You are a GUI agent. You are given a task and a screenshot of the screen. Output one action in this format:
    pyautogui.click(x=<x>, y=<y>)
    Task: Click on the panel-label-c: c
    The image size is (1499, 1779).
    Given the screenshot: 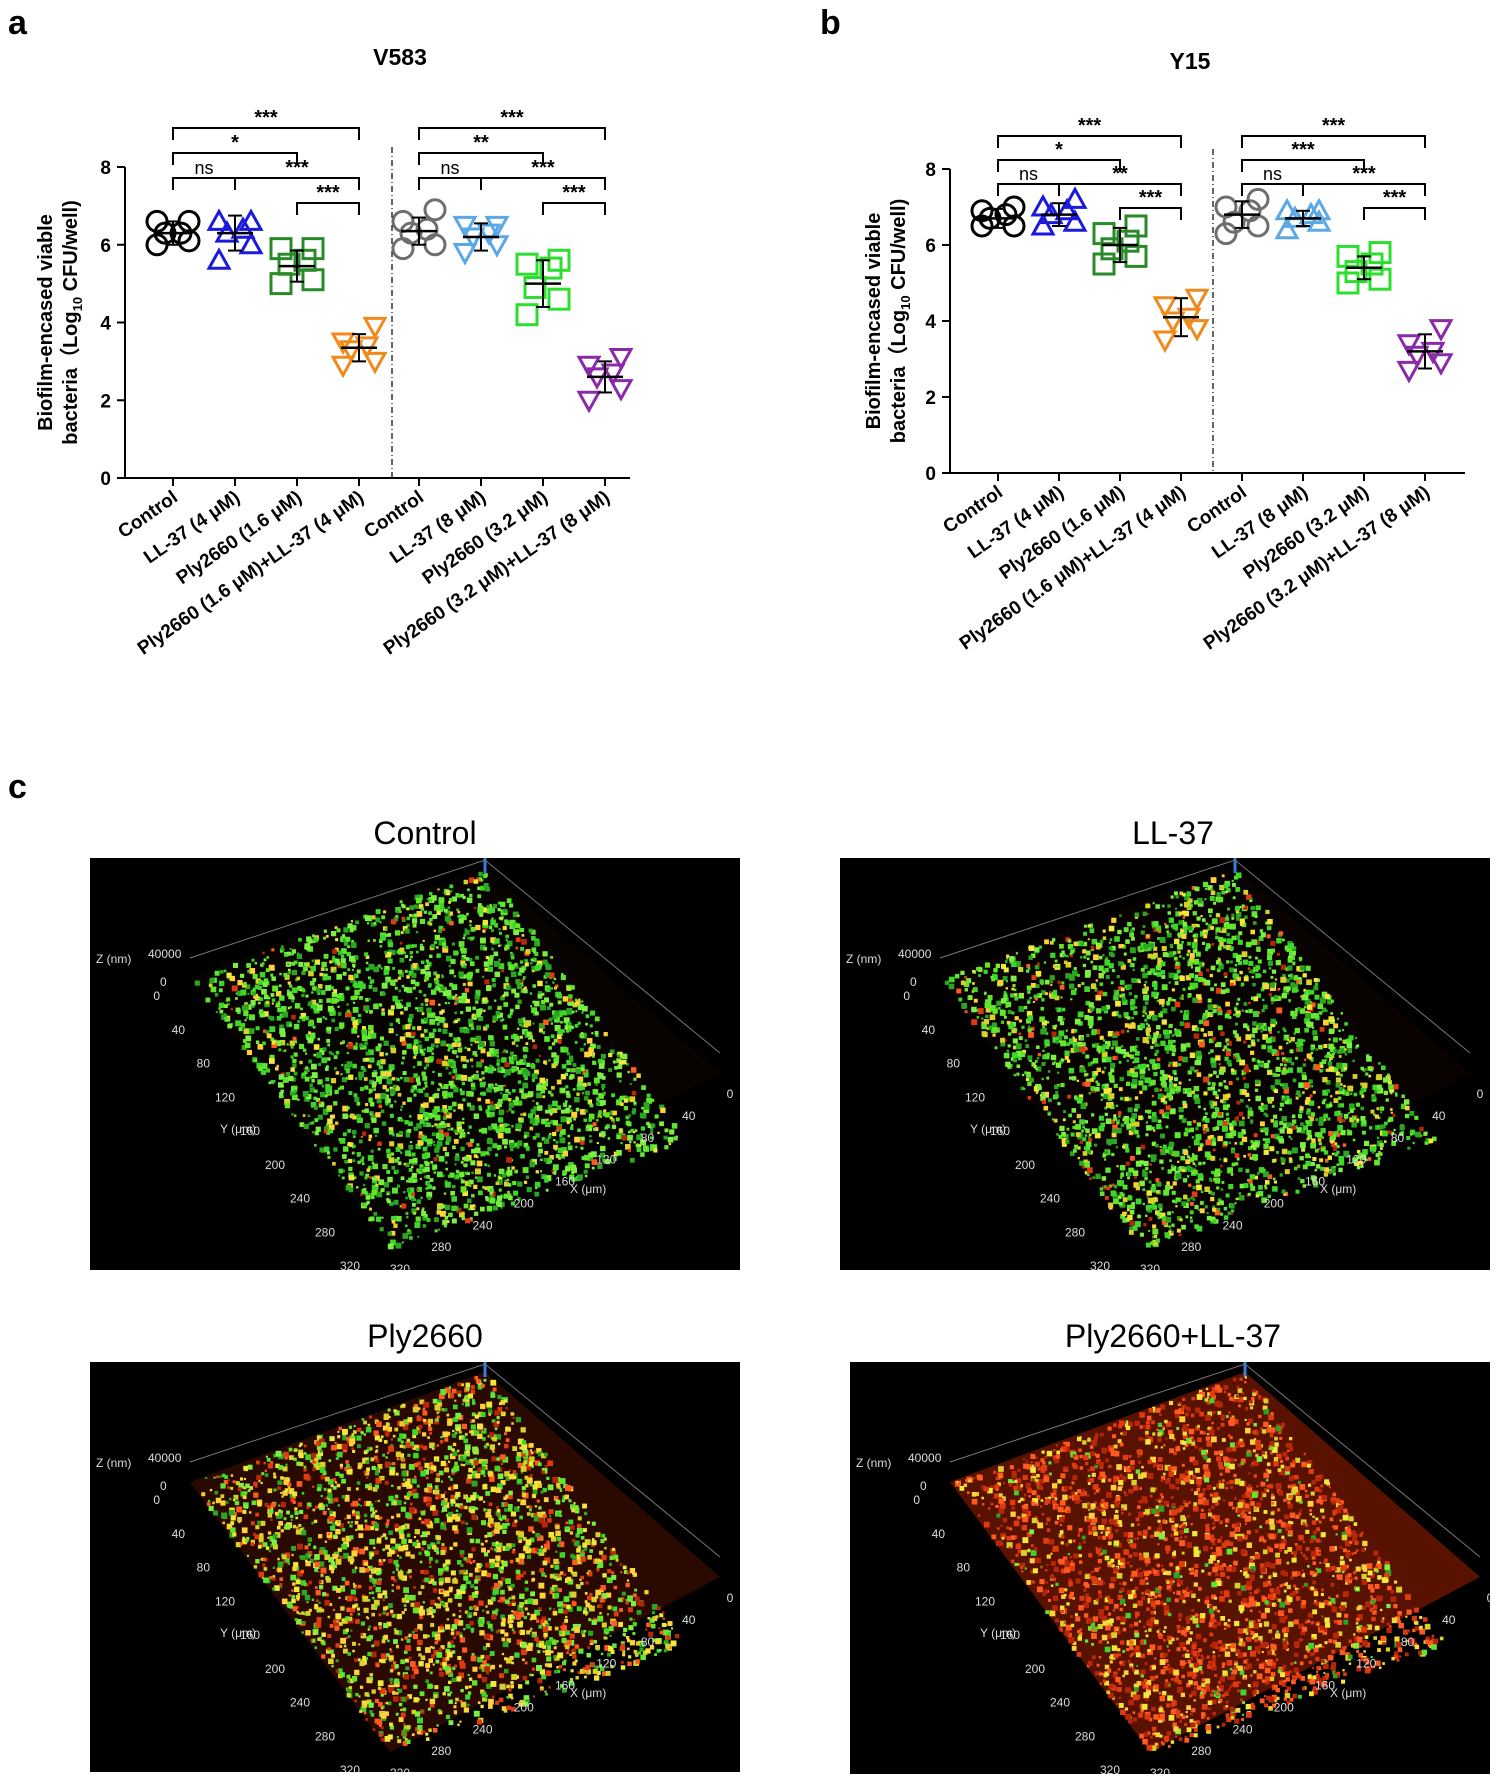 What is the action you would take?
    pyautogui.click(x=17, y=787)
    